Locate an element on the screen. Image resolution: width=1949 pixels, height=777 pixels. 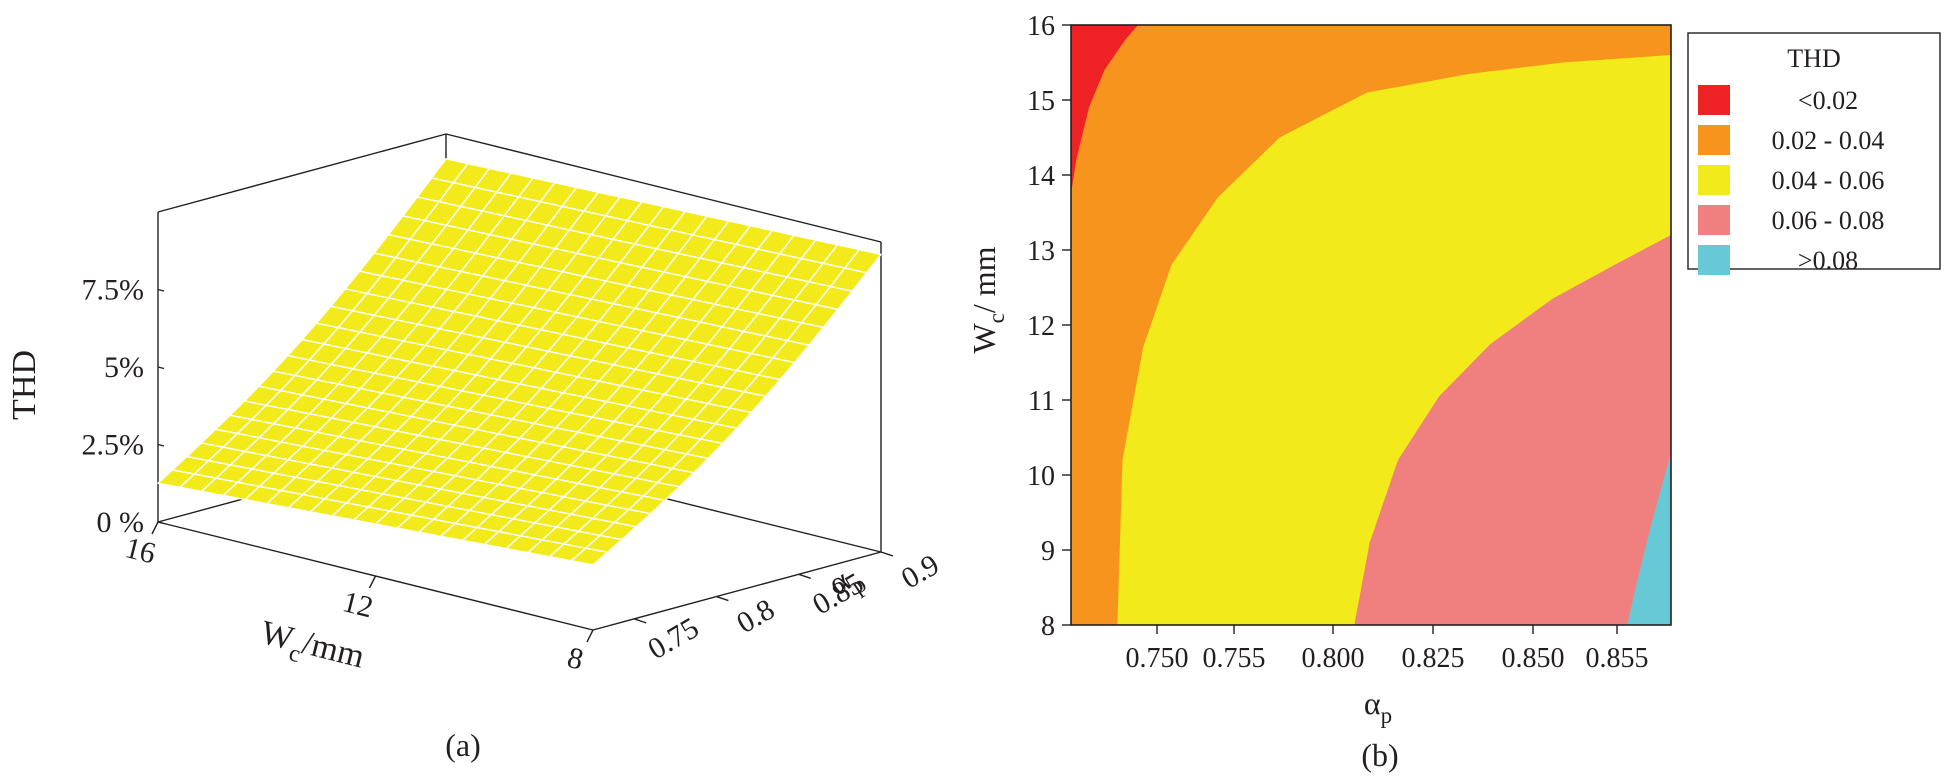
top-back-edge is located at coordinates (663, 188).